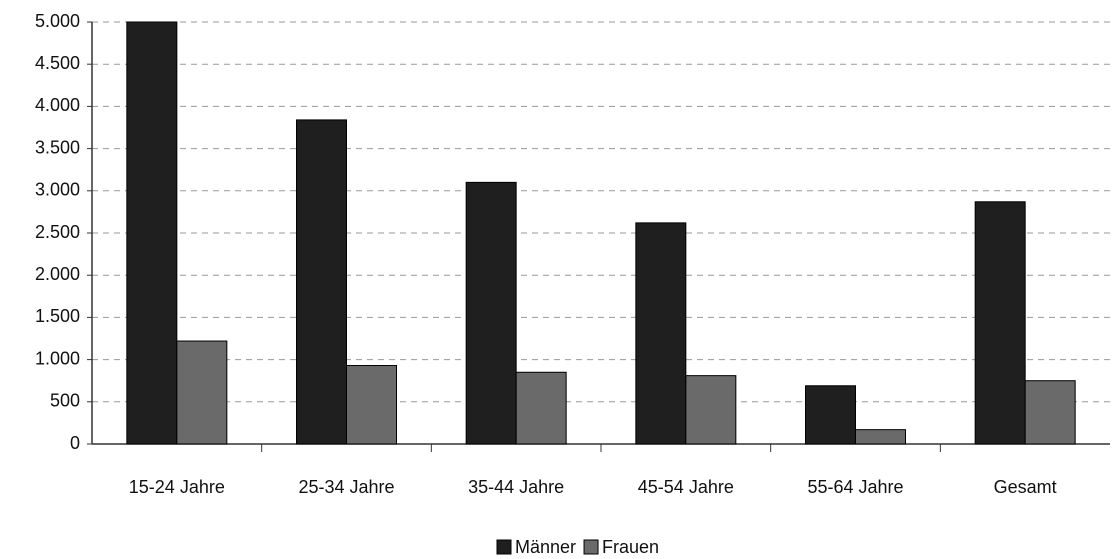 This screenshot has height=559, width=1112. What do you see at coordinates (57, 105) in the screenshot?
I see `y-tick-label: 4.000` at bounding box center [57, 105].